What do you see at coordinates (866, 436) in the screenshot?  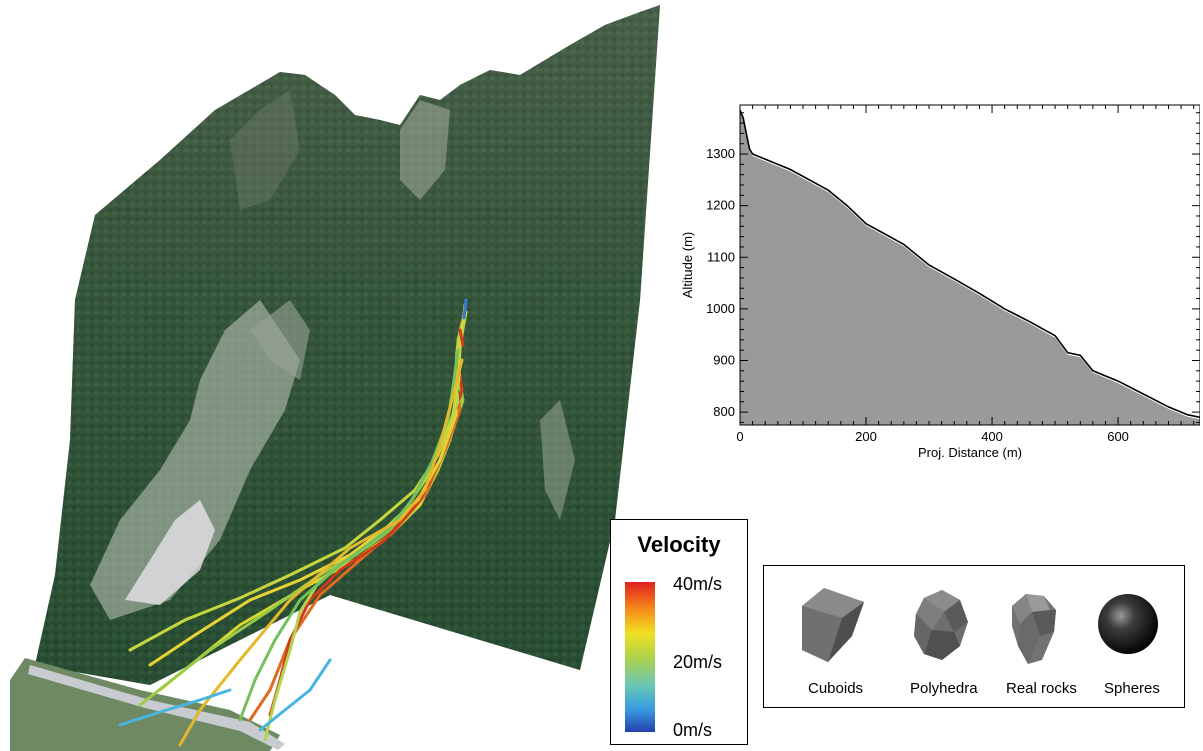 I see `x-tick-label: 200` at bounding box center [866, 436].